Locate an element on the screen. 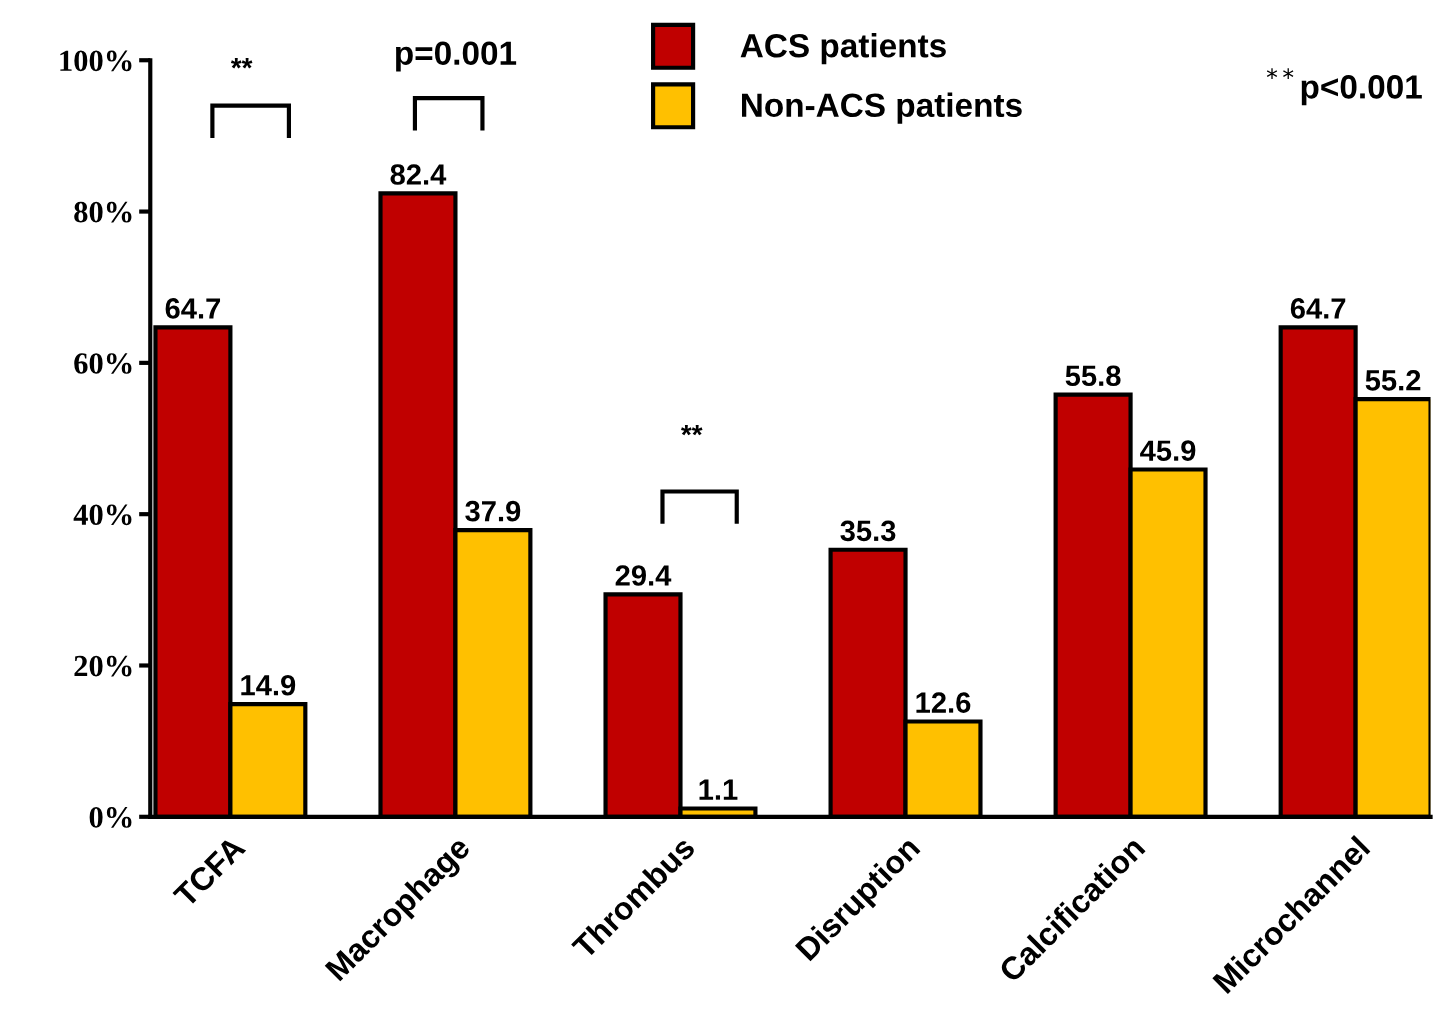 The image size is (1445, 1021). data-label: 55.2 is located at coordinates (1393, 380).